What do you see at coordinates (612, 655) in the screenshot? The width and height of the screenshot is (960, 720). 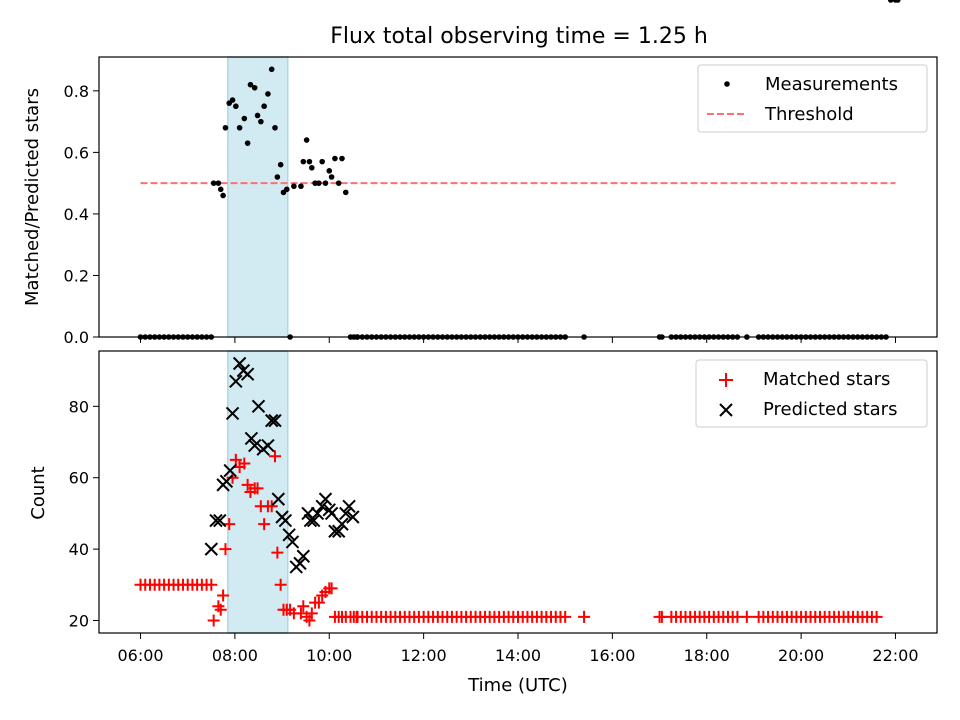 I see `x-tick-label: 16:00` at bounding box center [612, 655].